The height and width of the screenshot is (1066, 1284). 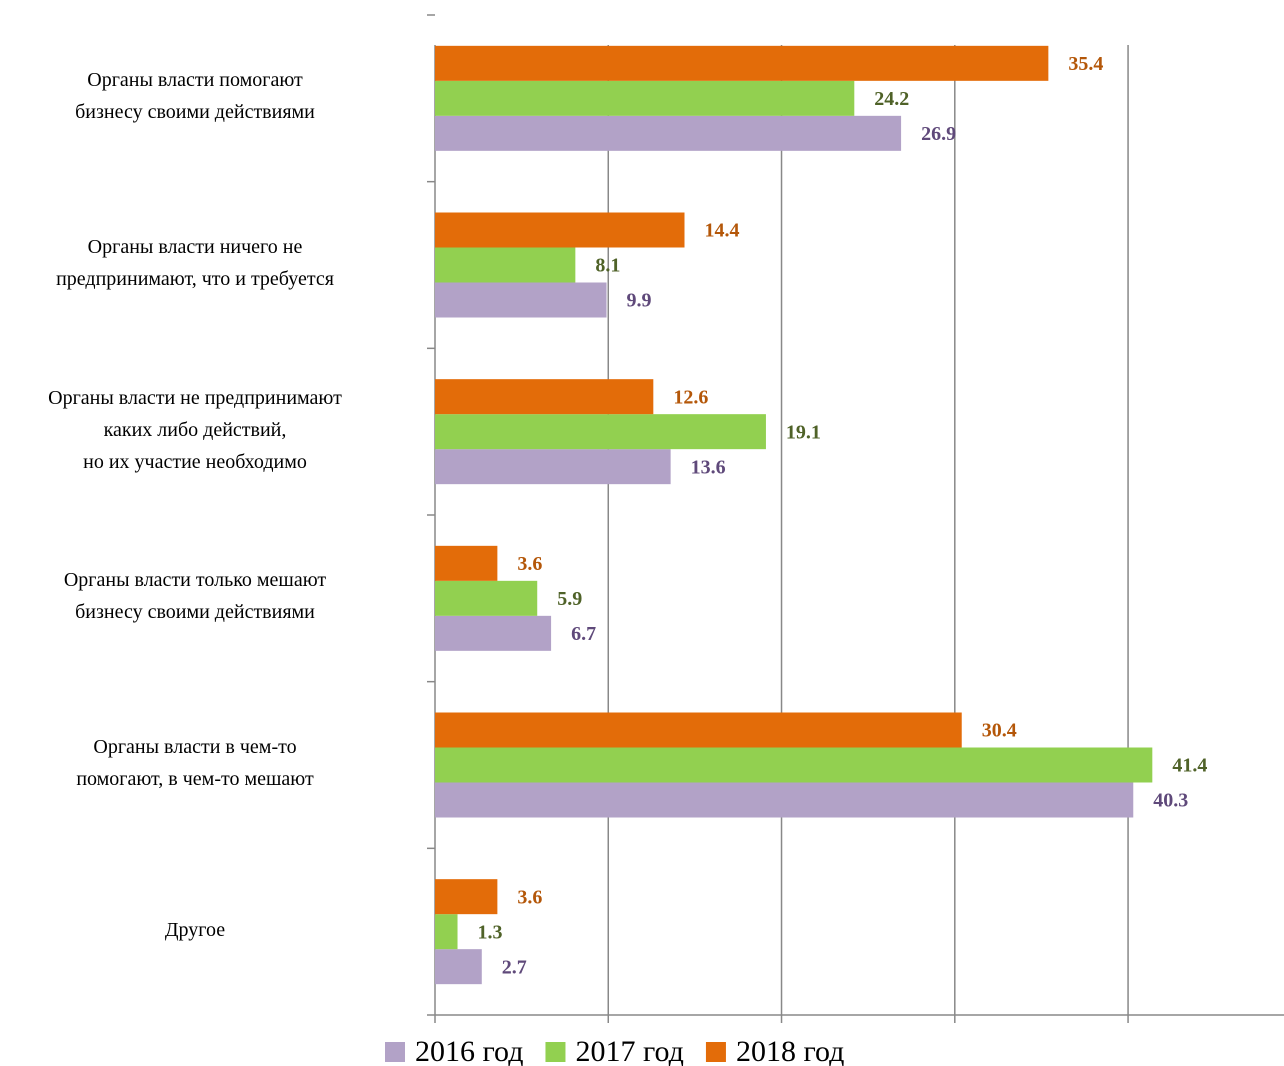 What do you see at coordinates (1085, 64) in the screenshot?
I see `data-label: 35.4` at bounding box center [1085, 64].